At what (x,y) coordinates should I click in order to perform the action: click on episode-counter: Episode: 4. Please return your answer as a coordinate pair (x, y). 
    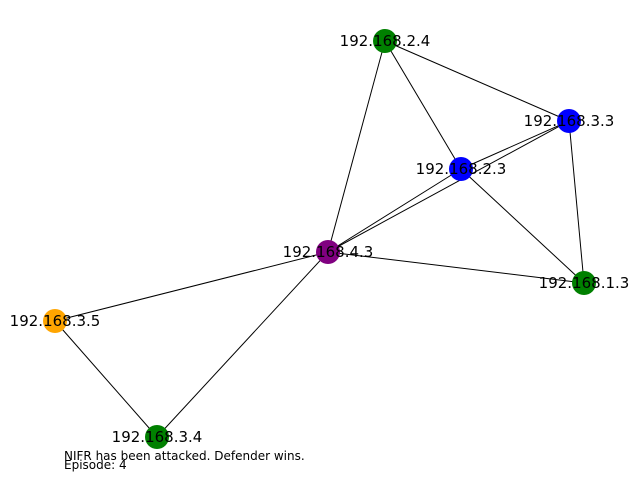
    Looking at the image, I should click on (95, 465).